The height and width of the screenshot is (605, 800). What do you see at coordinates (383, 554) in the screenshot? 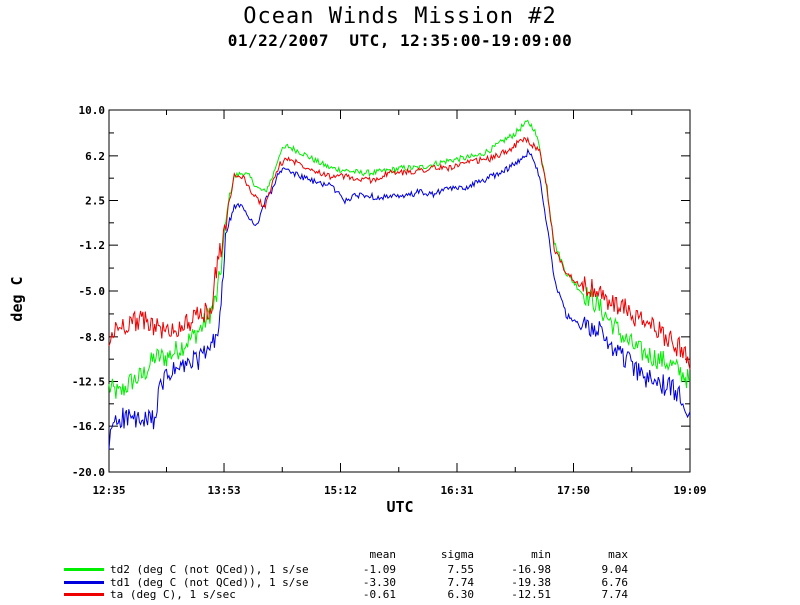
I see `stats-header-mean: mean` at bounding box center [383, 554].